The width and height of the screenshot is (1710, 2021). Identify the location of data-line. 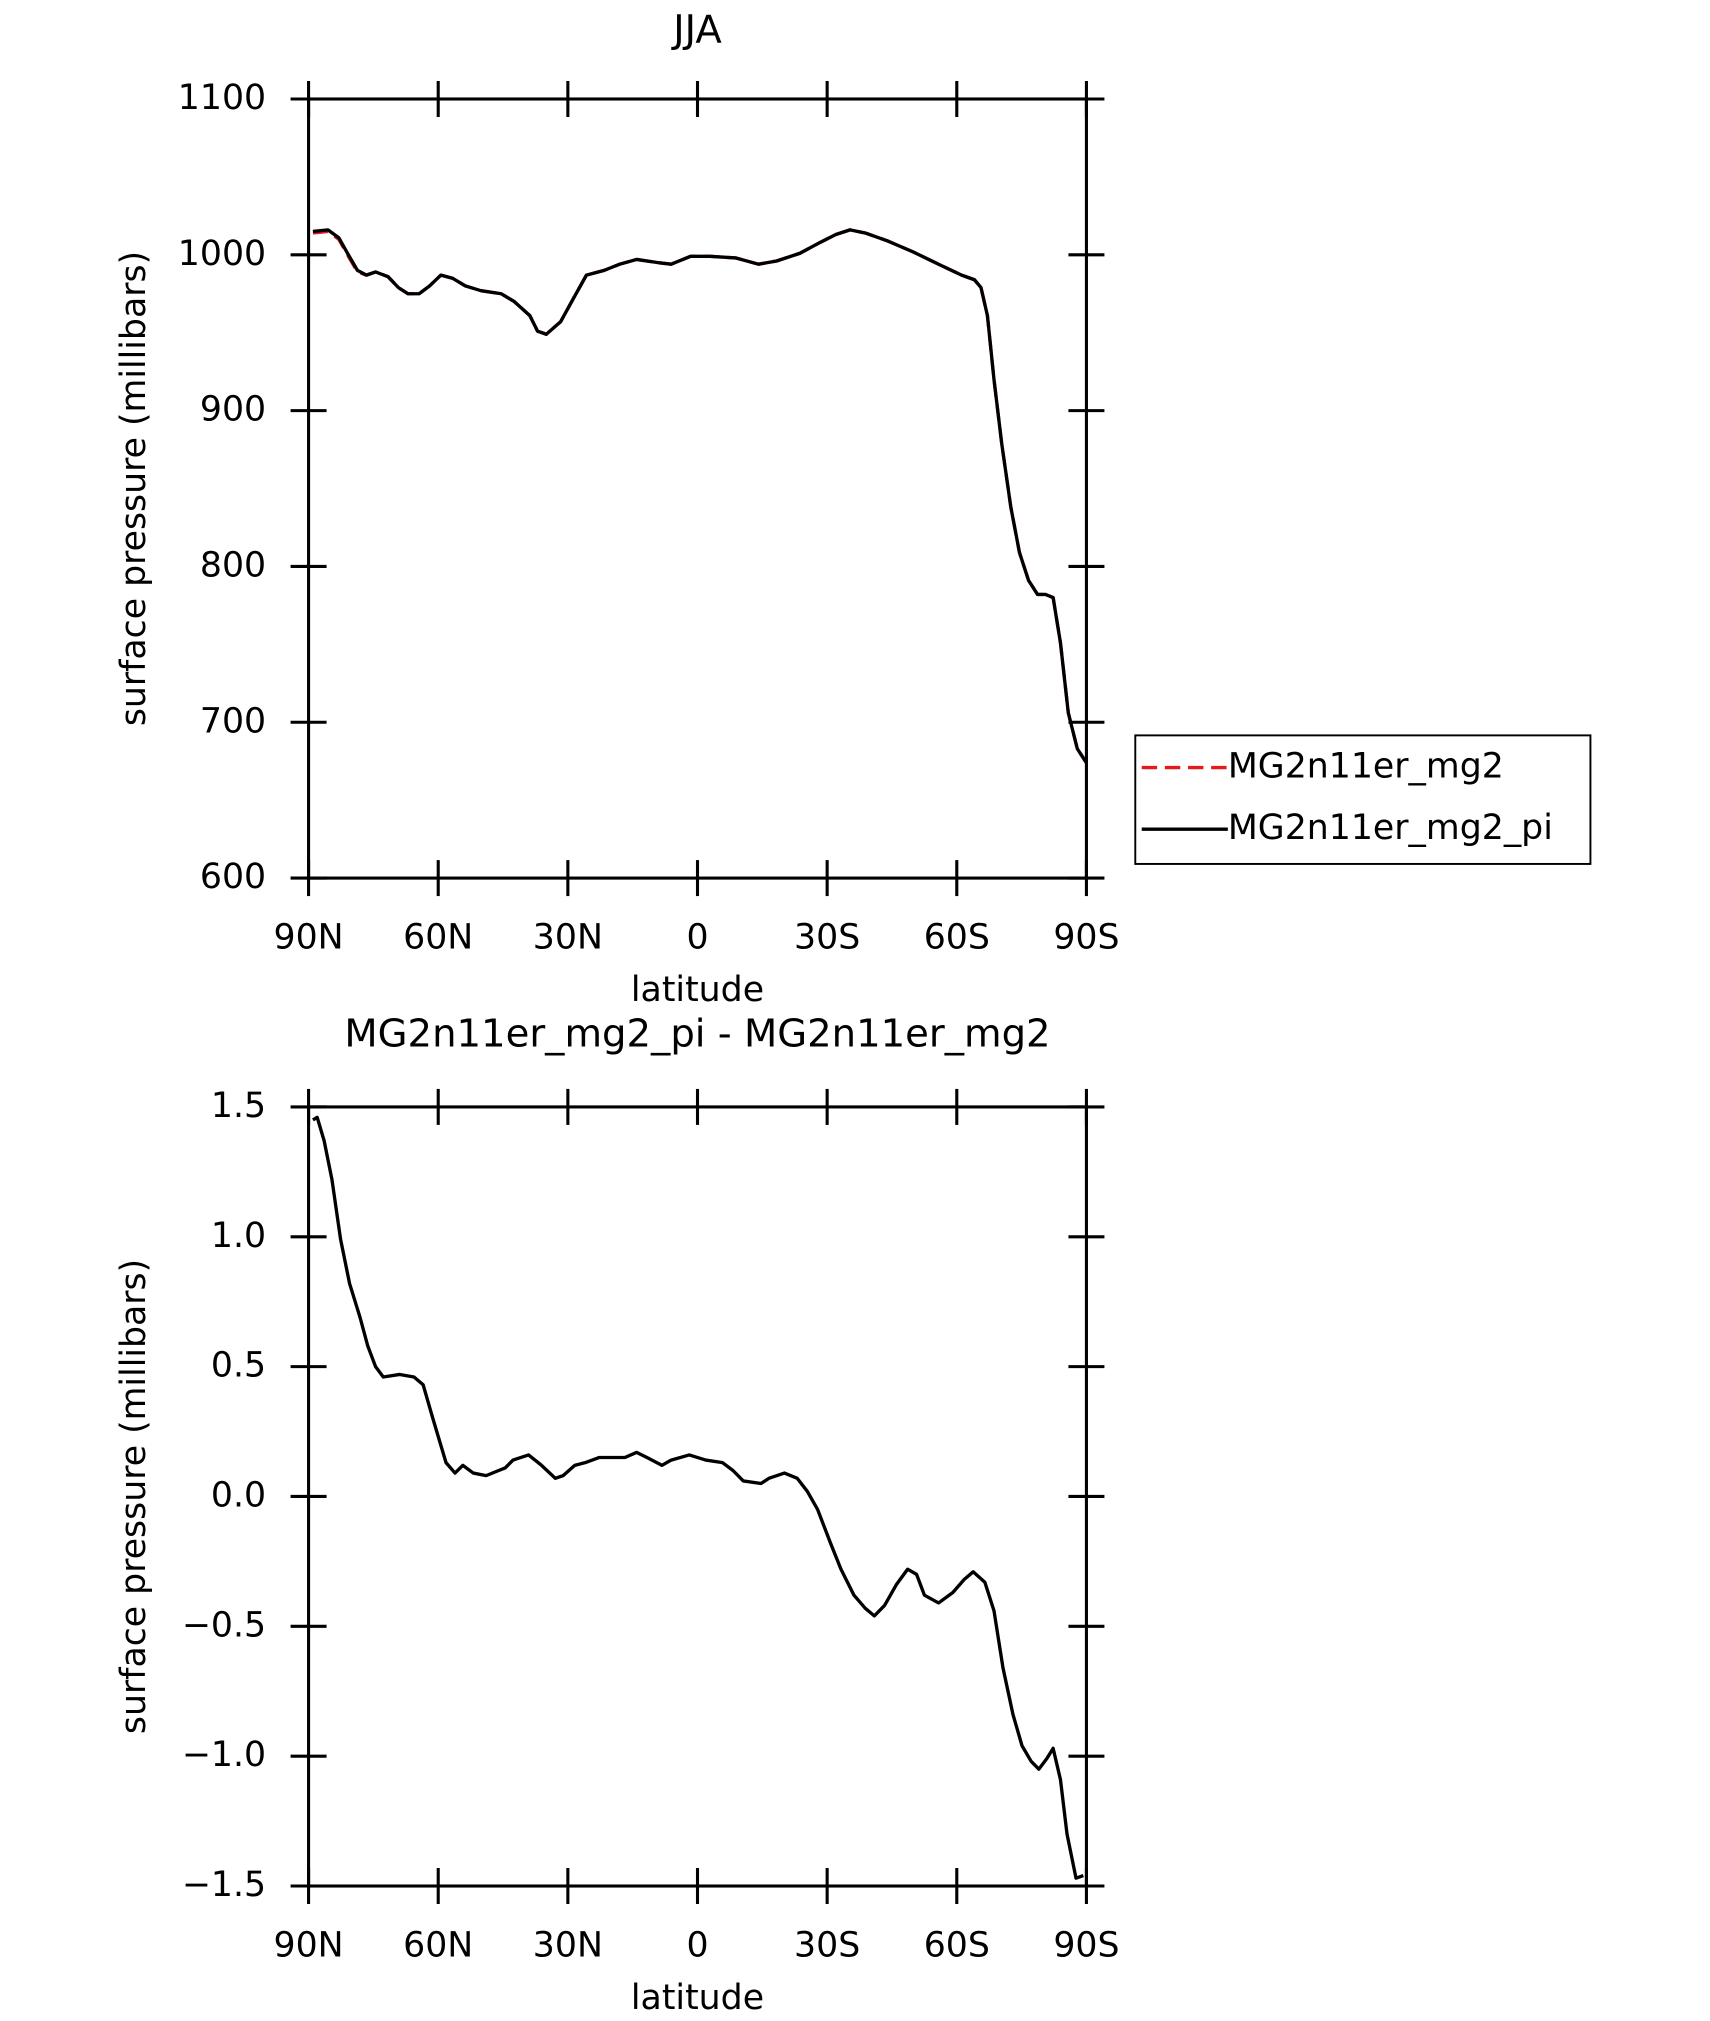
(700, 496).